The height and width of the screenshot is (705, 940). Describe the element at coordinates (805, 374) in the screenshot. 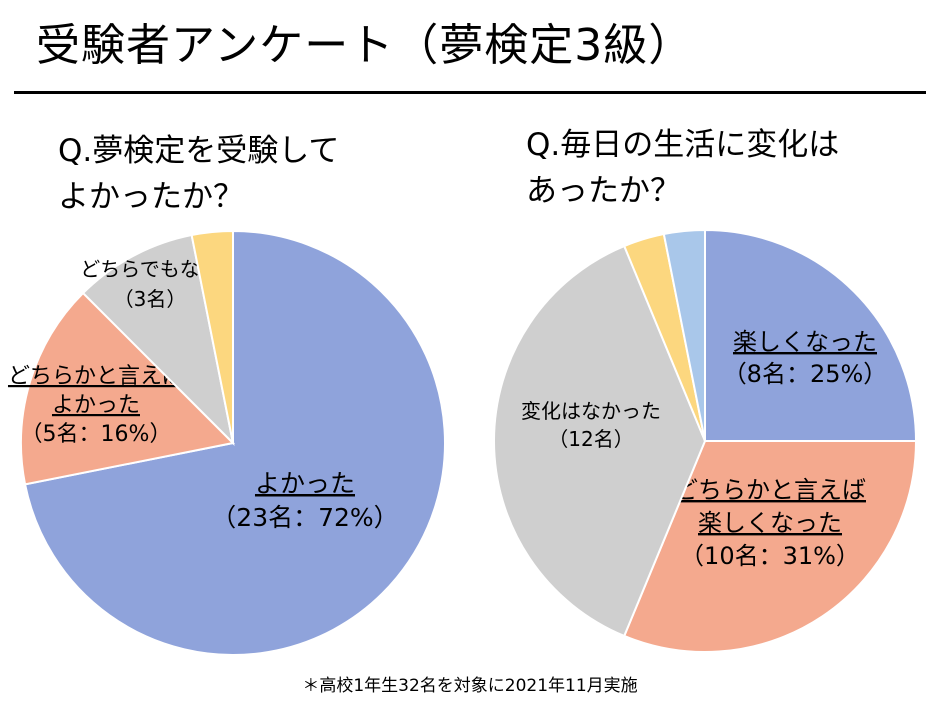

I see `slice-label-count: （8名：25%）` at that location.